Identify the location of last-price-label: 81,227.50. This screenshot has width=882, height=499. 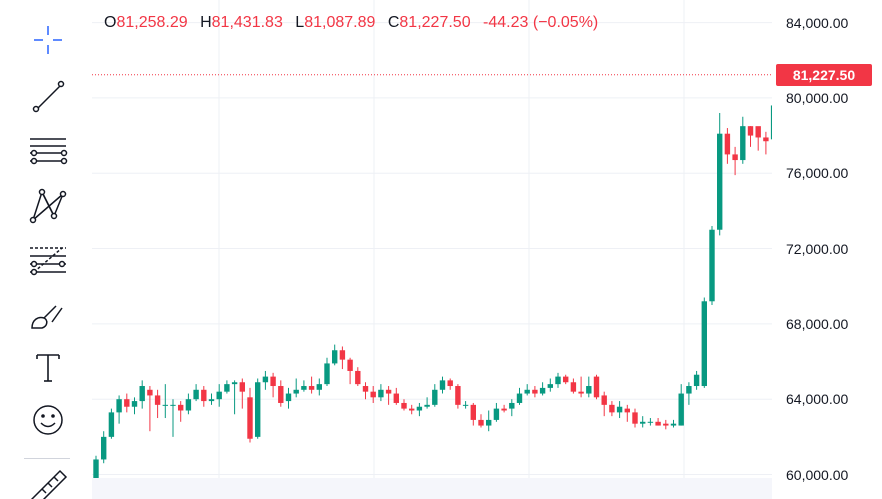
(824, 74).